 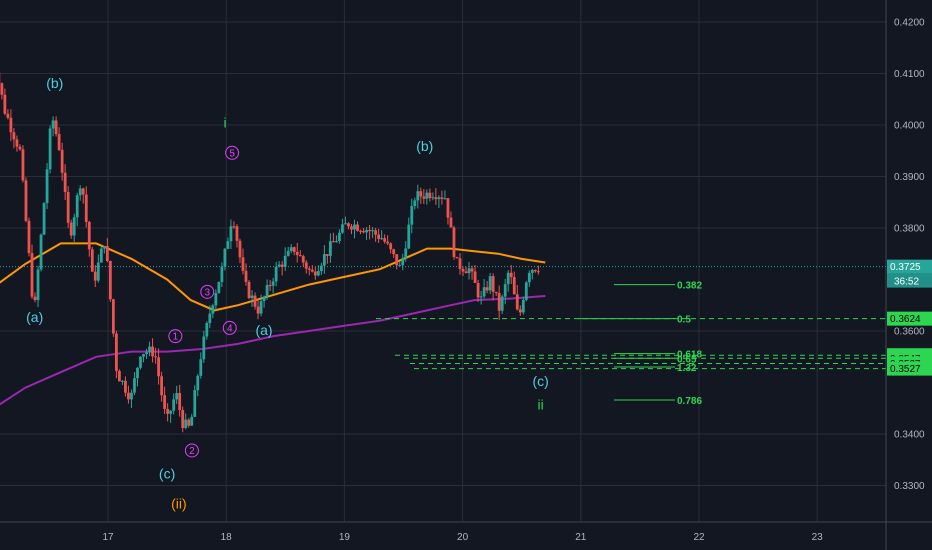 What do you see at coordinates (540, 381) in the screenshot?
I see `wave-label: (c)` at bounding box center [540, 381].